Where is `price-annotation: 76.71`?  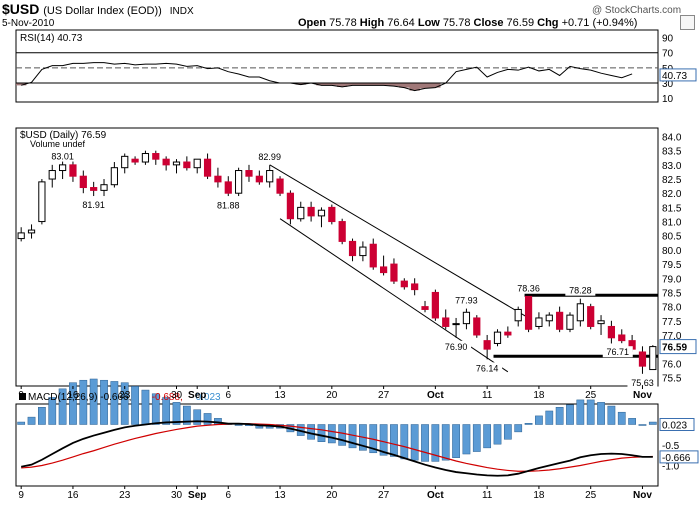
price-annotation: 76.71 is located at coordinates (617, 352).